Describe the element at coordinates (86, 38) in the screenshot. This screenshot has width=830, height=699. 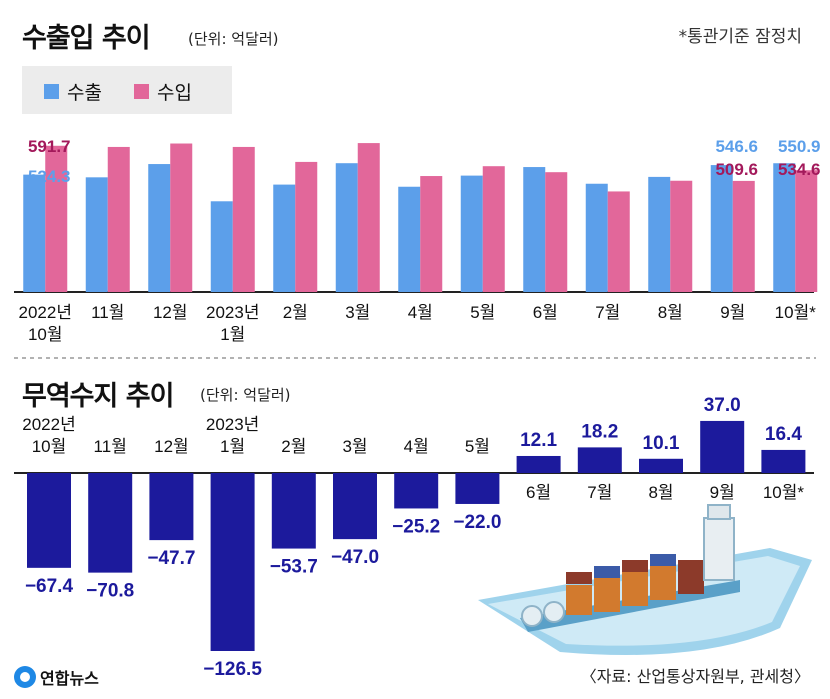
I see `chart-title: 수출입 추이` at that location.